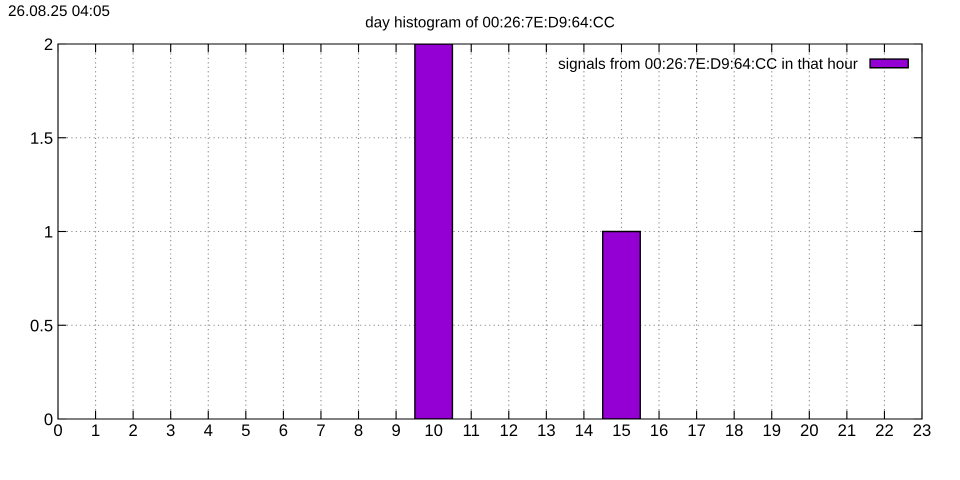 This screenshot has width=960, height=480. I want to click on chart-title: day histogram of 00:26:7E:D9:64:CC, so click(490, 23).